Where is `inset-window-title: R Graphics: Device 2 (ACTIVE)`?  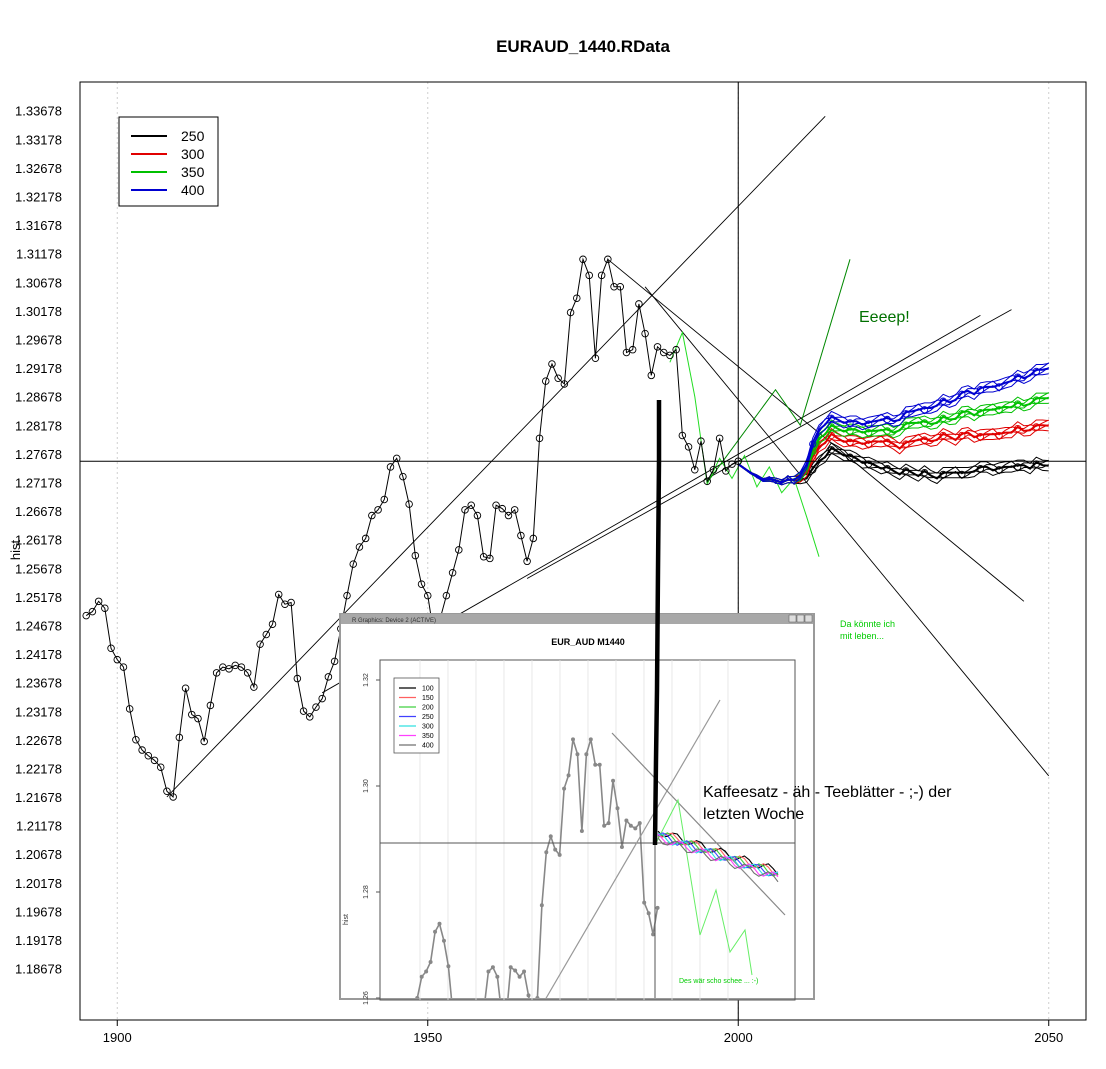 inset-window-title: R Graphics: Device 2 (ACTIVE) is located at coordinates (394, 621).